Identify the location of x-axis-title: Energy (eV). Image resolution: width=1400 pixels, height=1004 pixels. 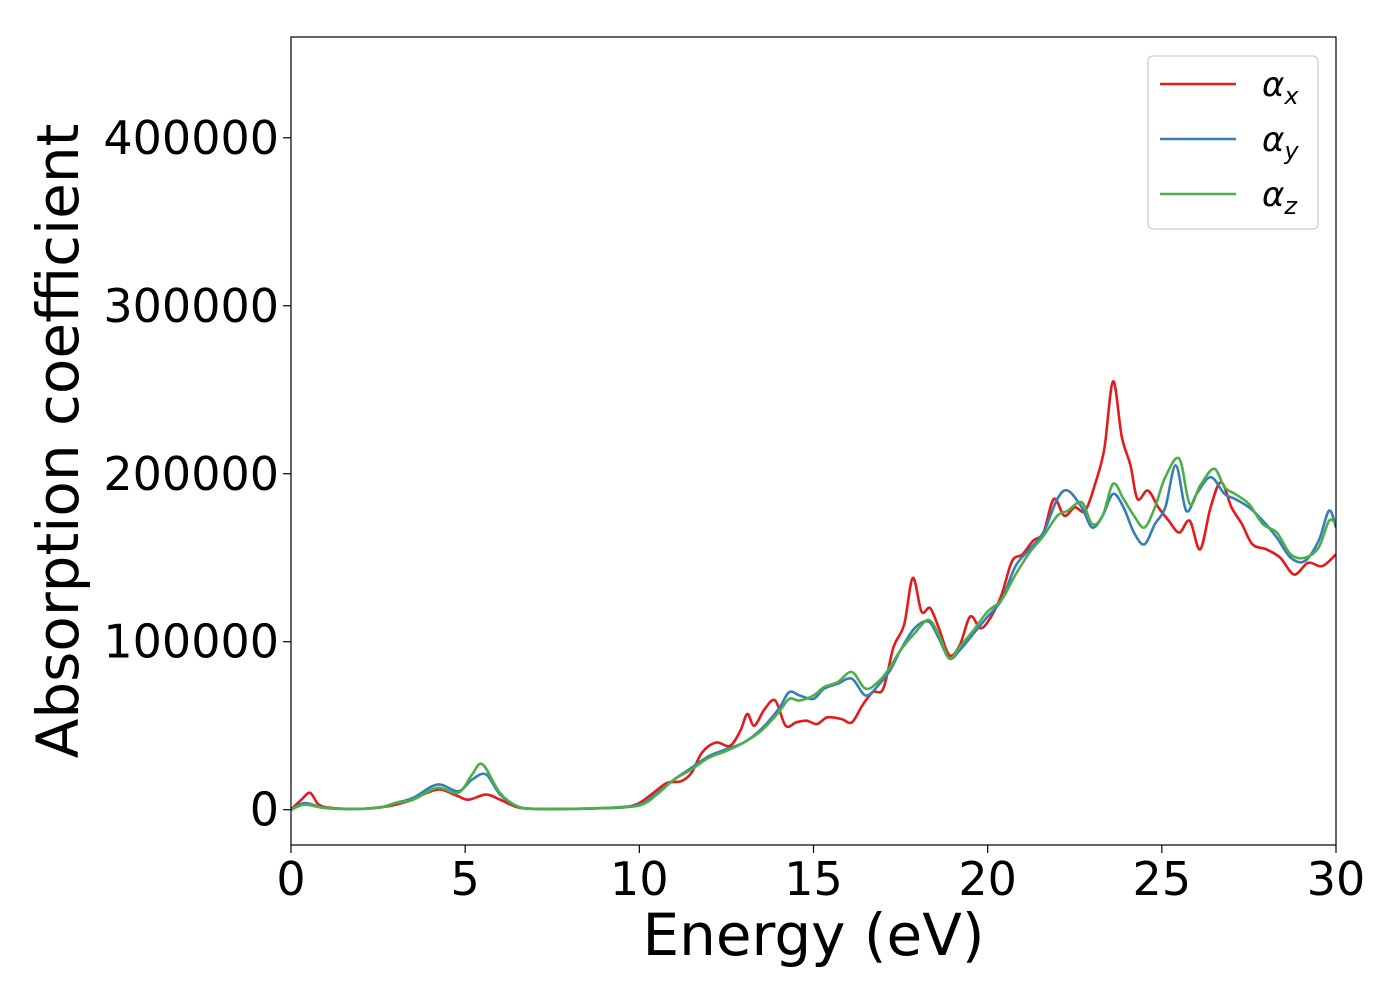
(813, 935).